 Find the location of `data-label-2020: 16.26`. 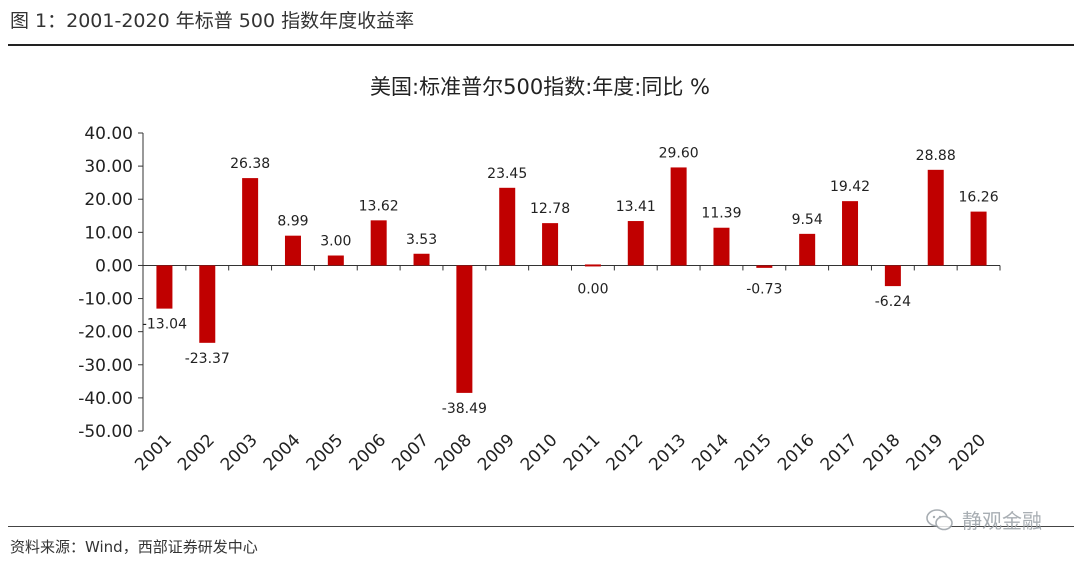

data-label-2020: 16.26 is located at coordinates (979, 198).